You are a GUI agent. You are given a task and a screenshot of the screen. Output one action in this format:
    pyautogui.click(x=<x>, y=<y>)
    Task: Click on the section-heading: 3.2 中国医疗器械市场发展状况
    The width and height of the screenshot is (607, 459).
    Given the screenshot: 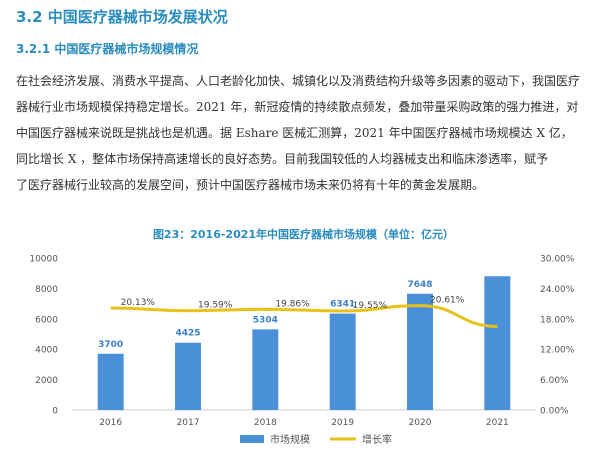 What is the action you would take?
    pyautogui.click(x=122, y=17)
    